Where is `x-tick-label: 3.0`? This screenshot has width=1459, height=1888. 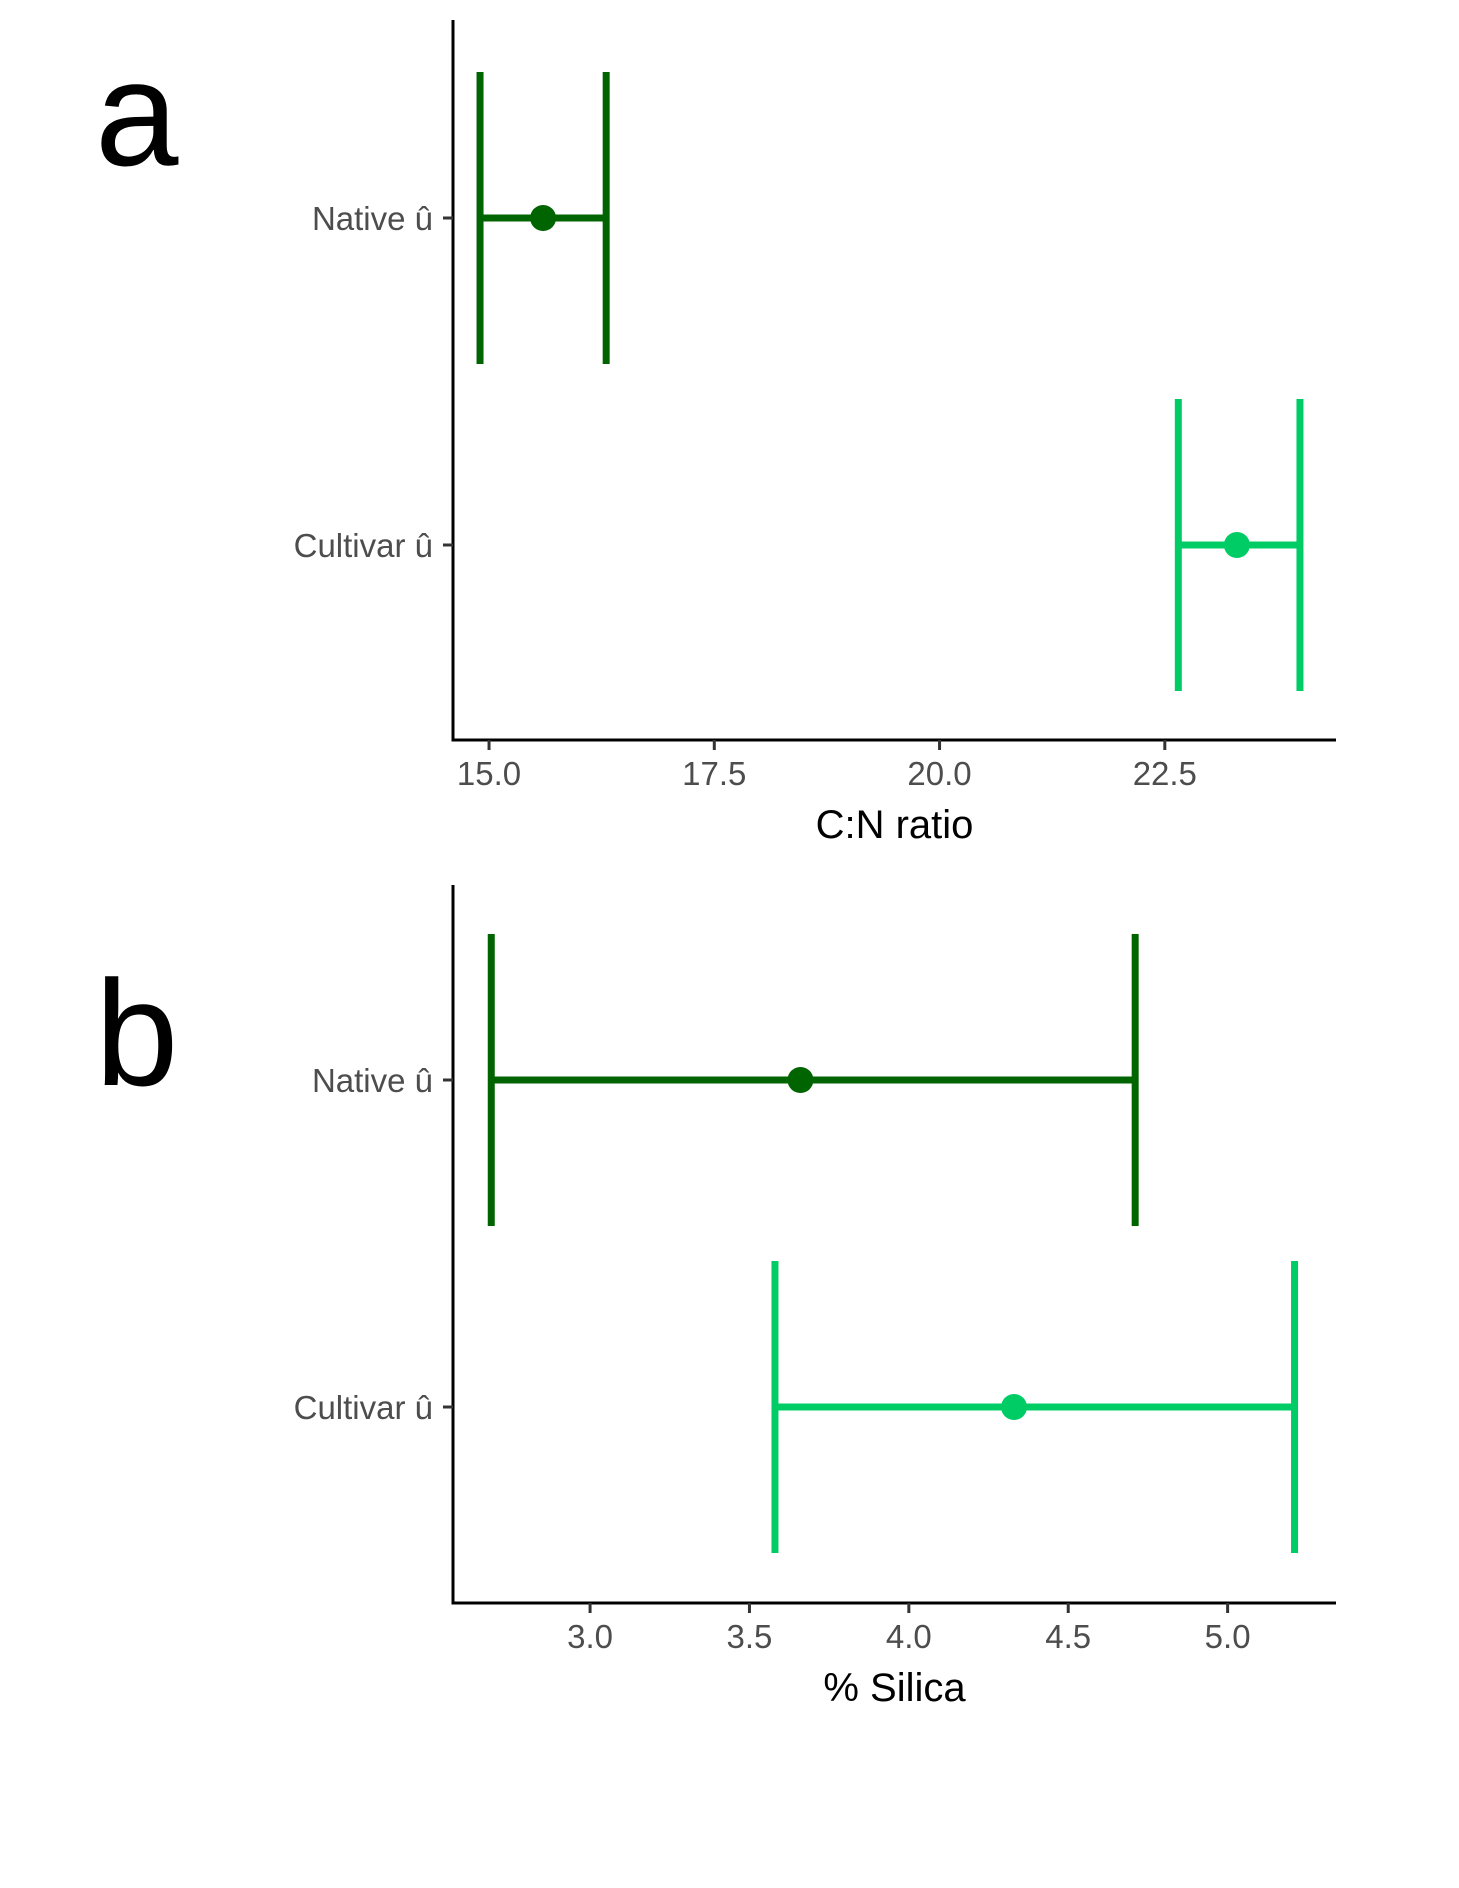
x-tick-label: 3.0 is located at coordinates (590, 1636).